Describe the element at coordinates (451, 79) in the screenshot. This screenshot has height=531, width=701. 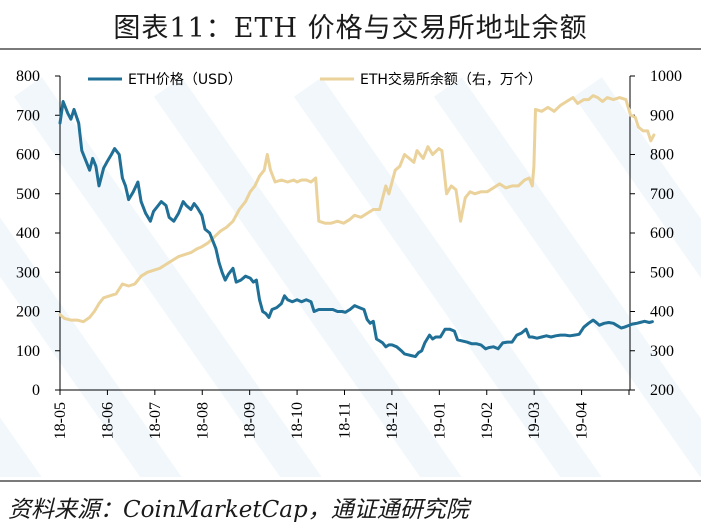
I see `legend-entry: ETH交易所余额（右，万个）` at that location.